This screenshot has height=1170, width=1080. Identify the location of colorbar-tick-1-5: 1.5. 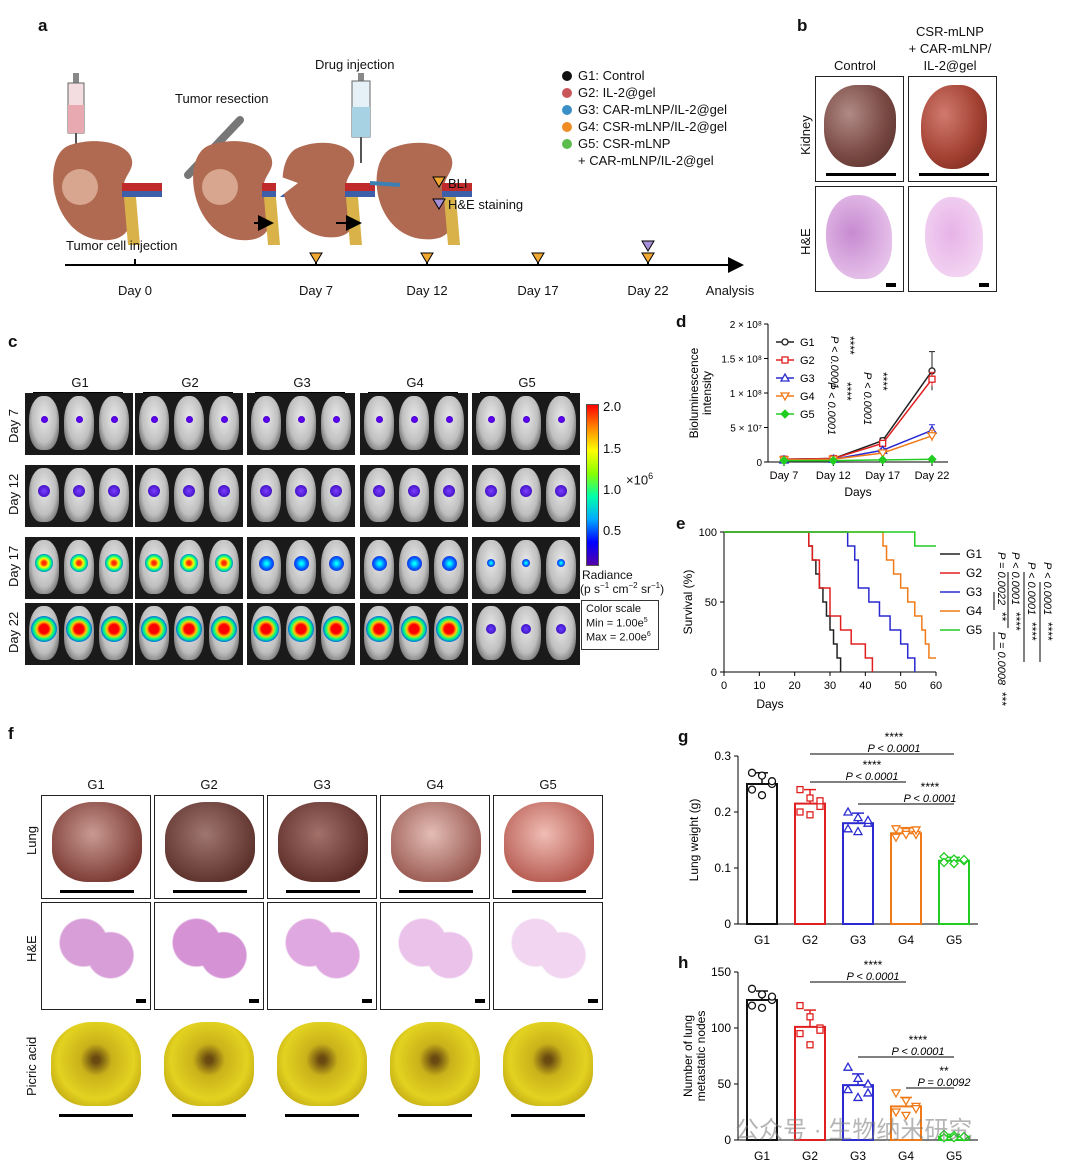
(612, 448).